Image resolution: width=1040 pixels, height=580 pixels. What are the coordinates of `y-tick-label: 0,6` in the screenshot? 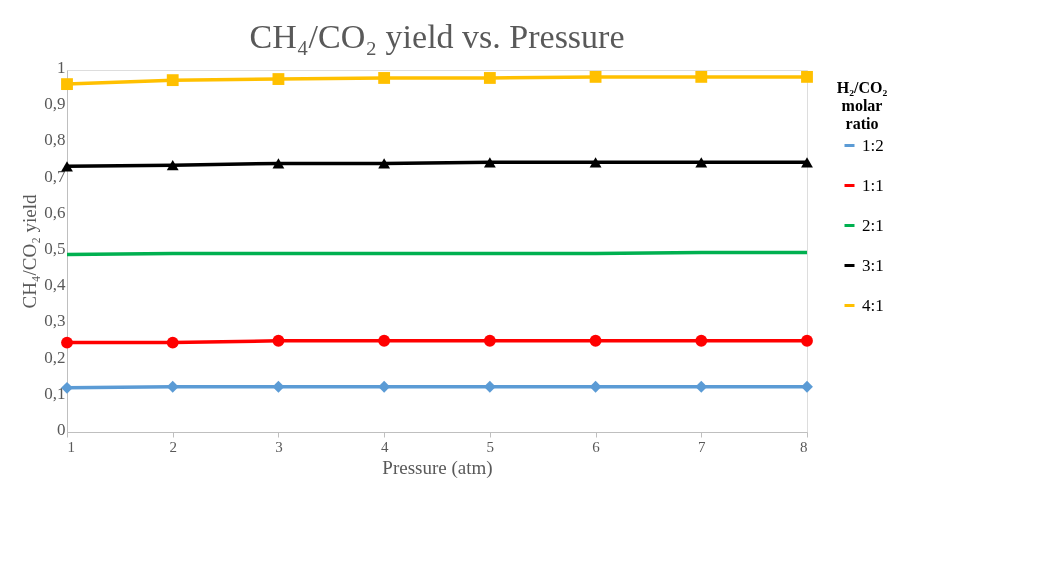 It's located at (55, 212).